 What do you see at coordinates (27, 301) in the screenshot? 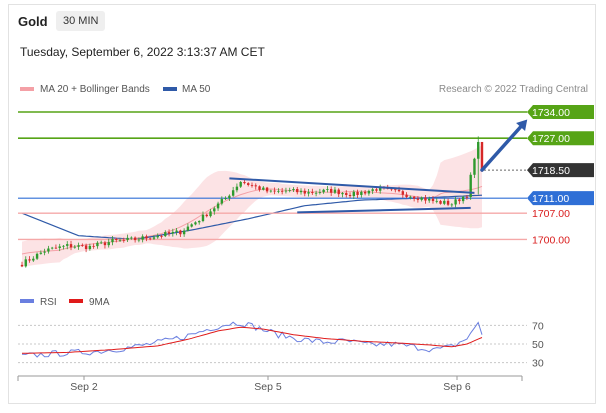
I see `rsi-legend-swatch` at bounding box center [27, 301].